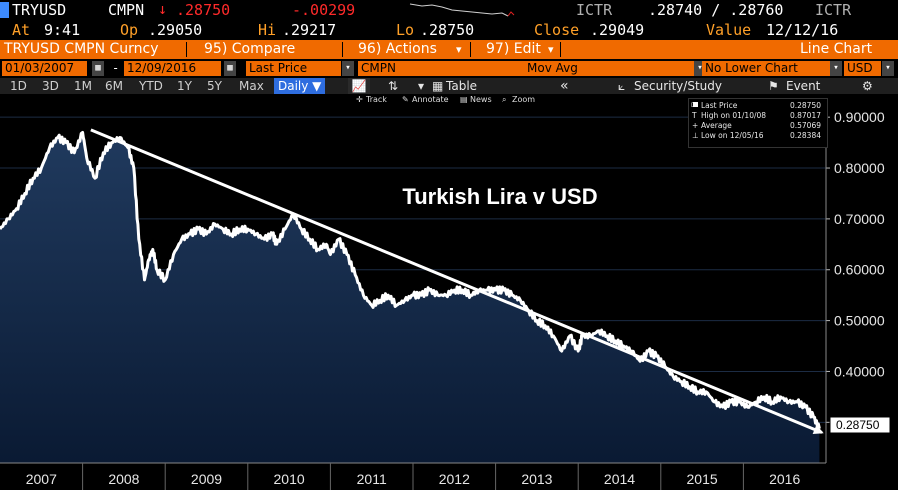 This screenshot has height=490, width=898. What do you see at coordinates (622, 86) in the screenshot?
I see `security-study-icon: ⟀` at bounding box center [622, 86].